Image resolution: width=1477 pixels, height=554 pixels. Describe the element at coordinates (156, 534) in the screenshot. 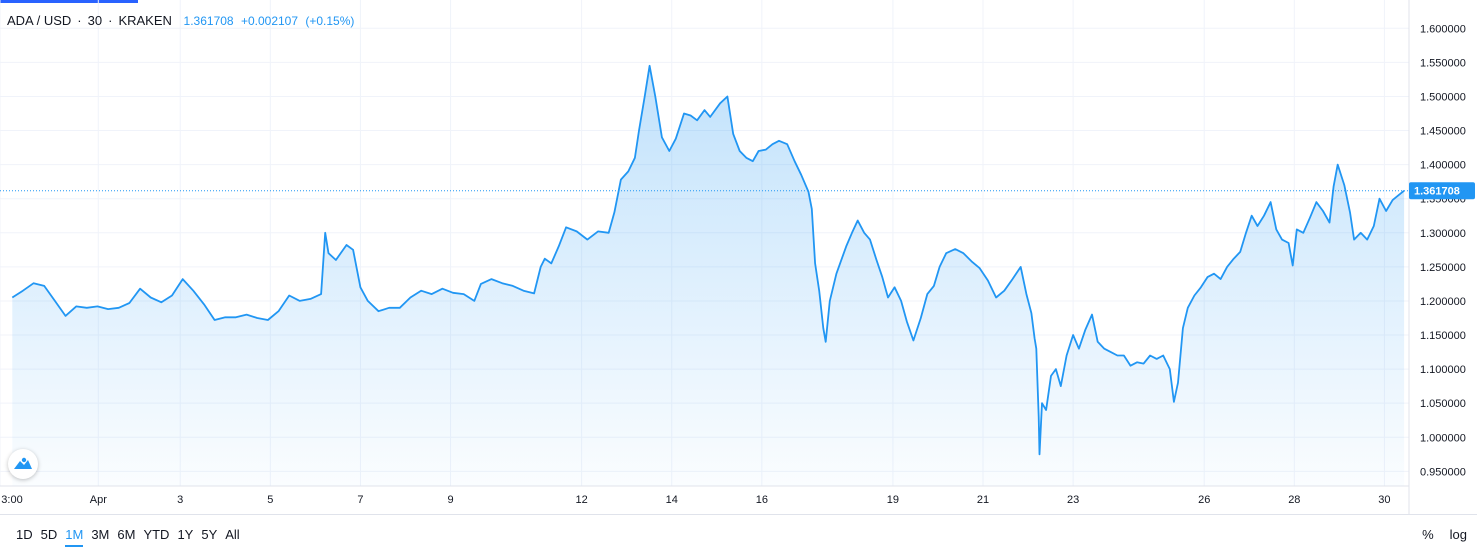

I see `range-button-ytd: YTD` at that location.